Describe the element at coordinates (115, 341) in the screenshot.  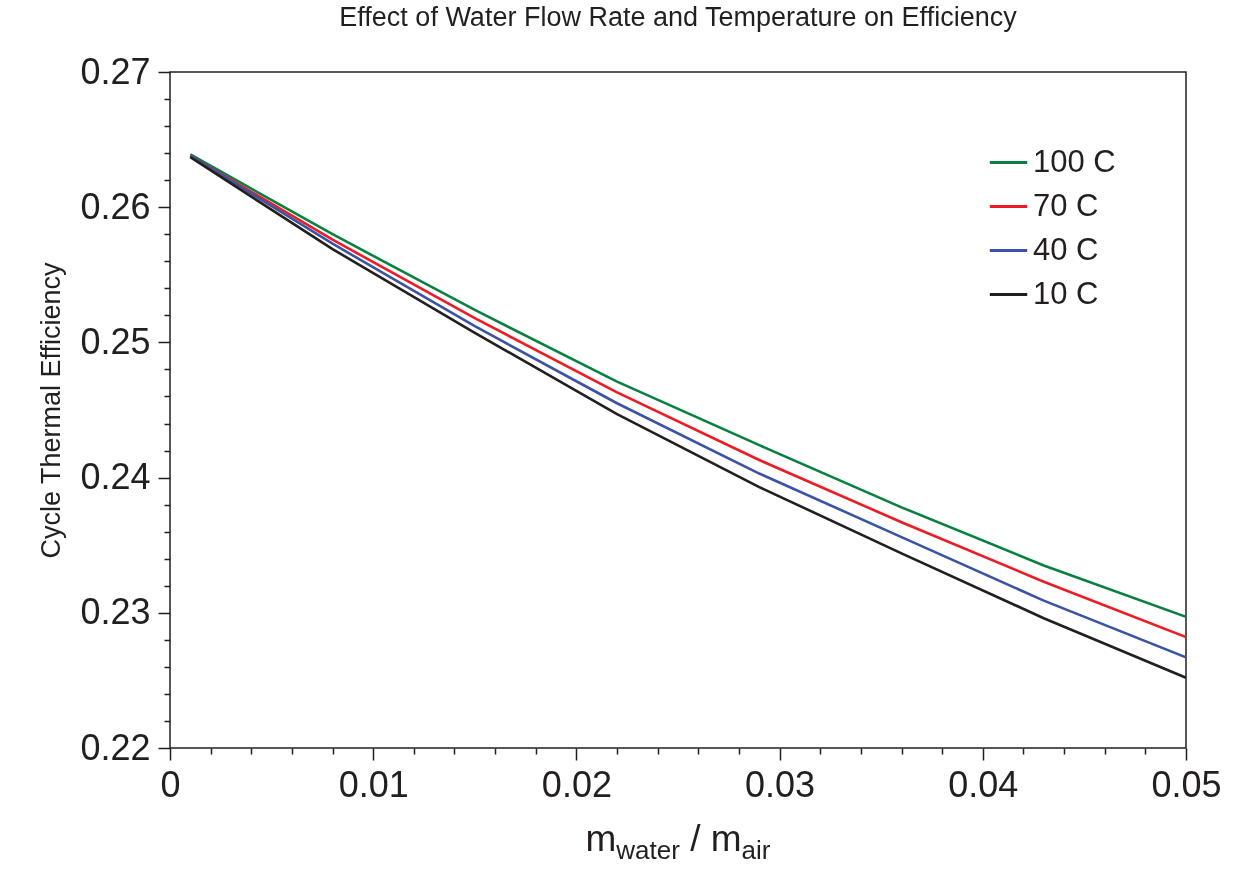
I see `y-tick-label: 0.25` at that location.